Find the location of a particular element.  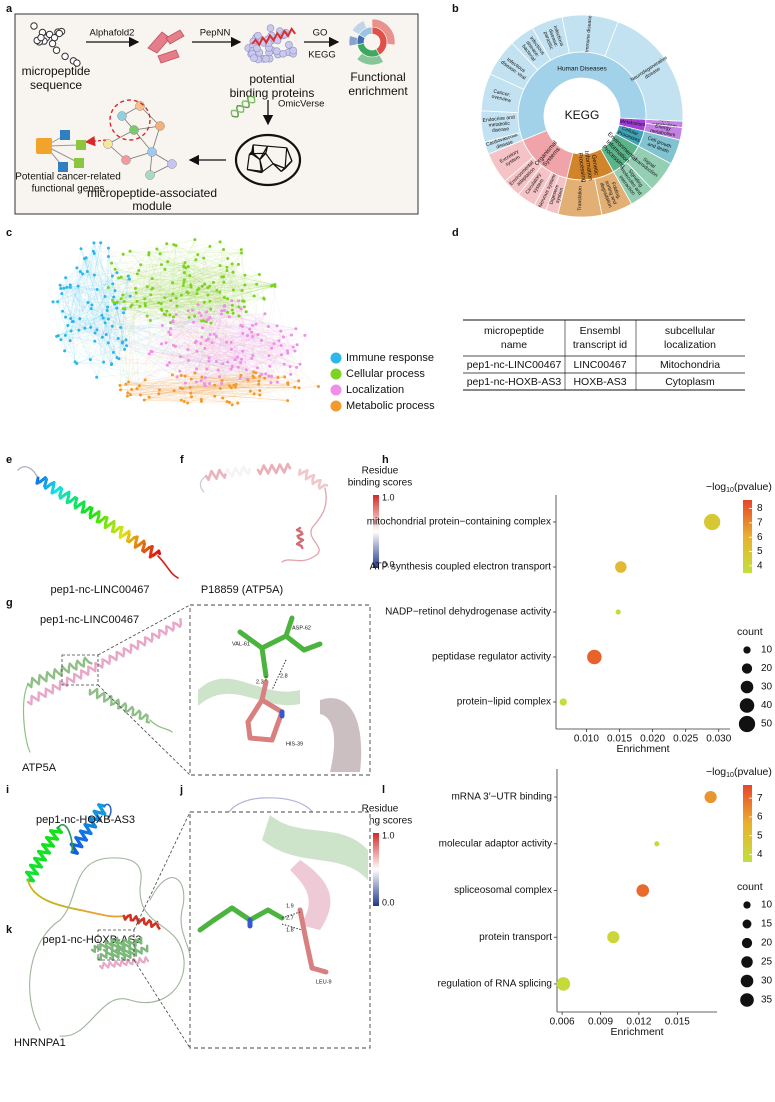

dot is located at coordinates (712, 522).